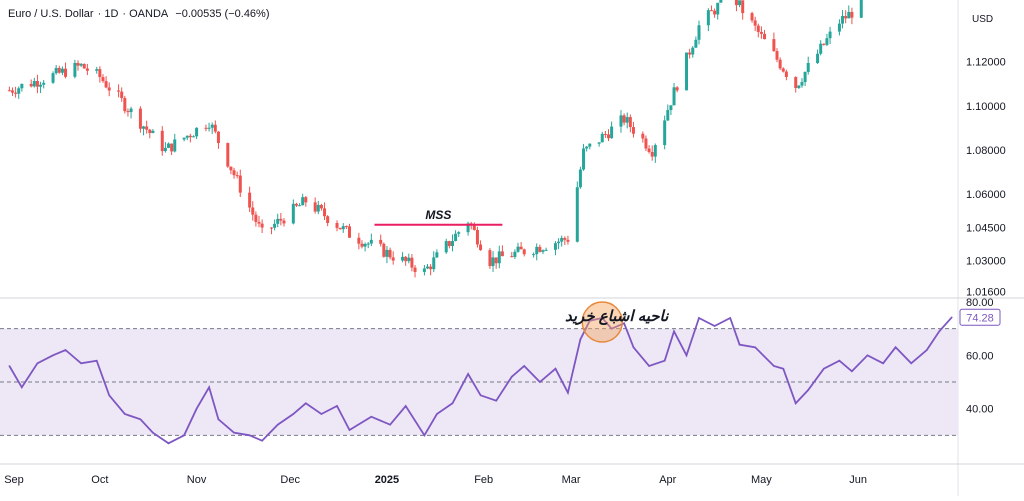 The width and height of the screenshot is (1024, 501). What do you see at coordinates (667, 480) in the screenshot?
I see `time-tick-label: Apr` at bounding box center [667, 480].